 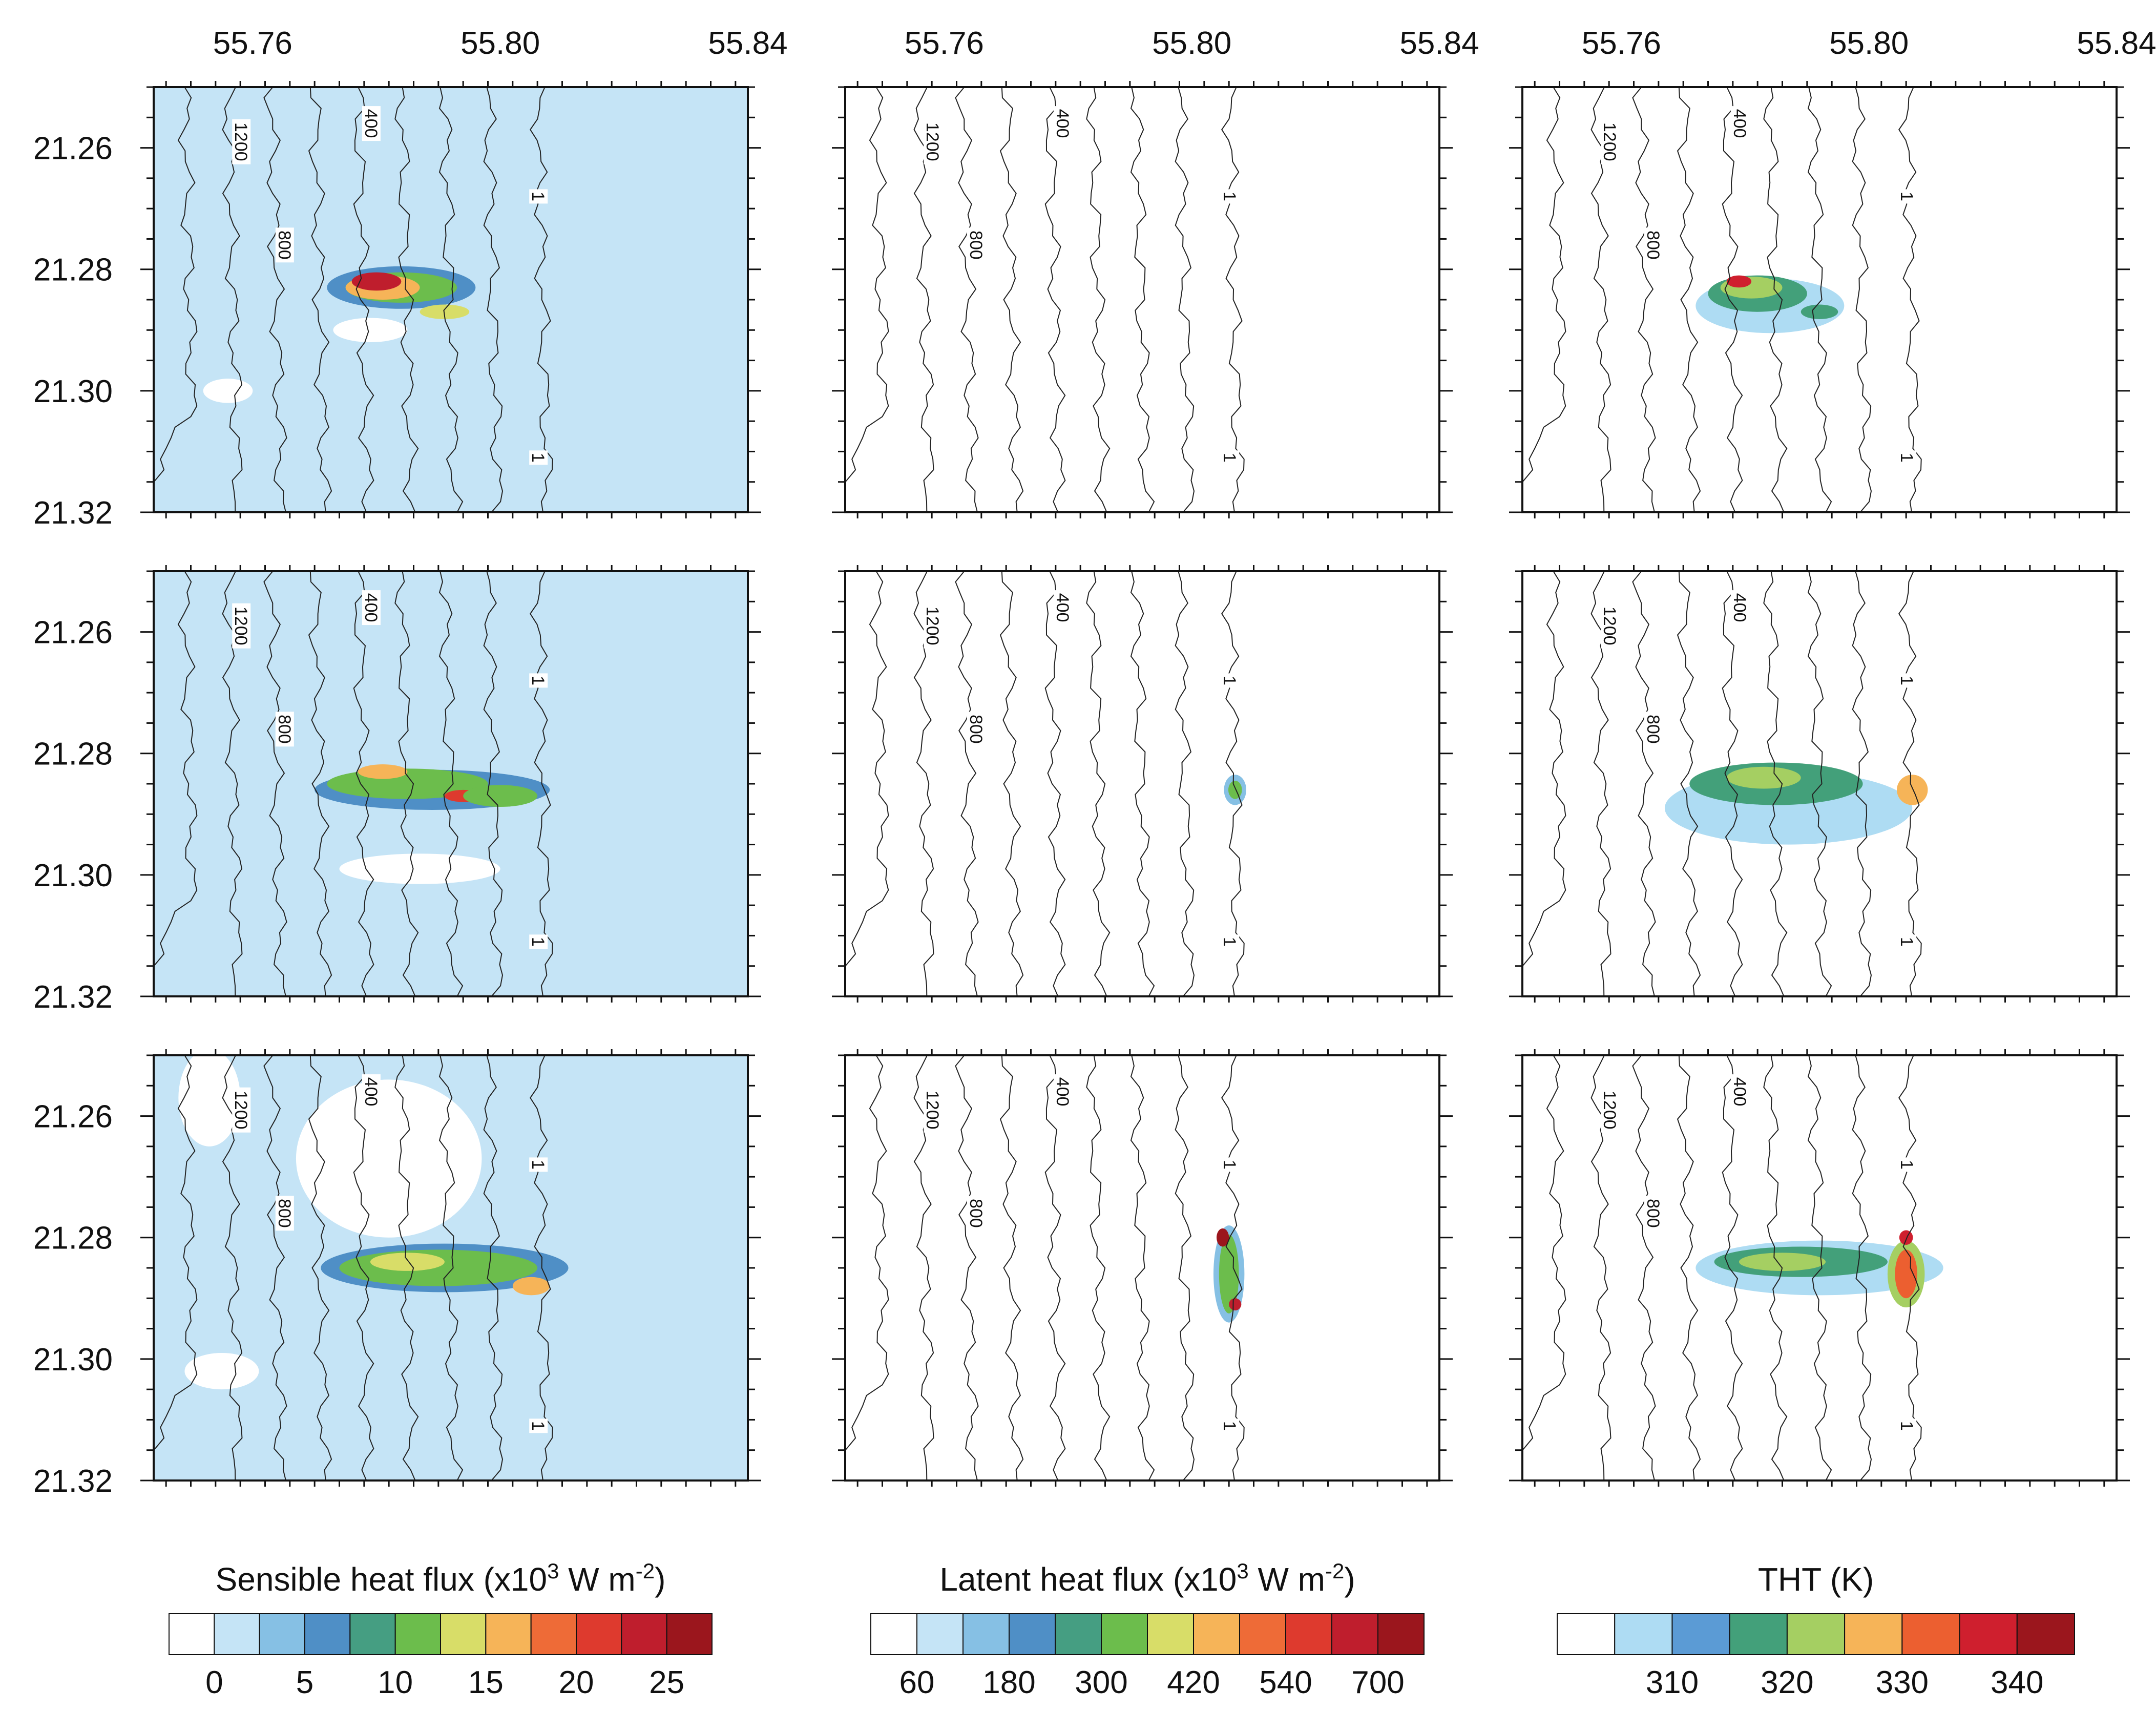 What do you see at coordinates (1869, 43) in the screenshot?
I see `x-tick-label: 55.80` at bounding box center [1869, 43].